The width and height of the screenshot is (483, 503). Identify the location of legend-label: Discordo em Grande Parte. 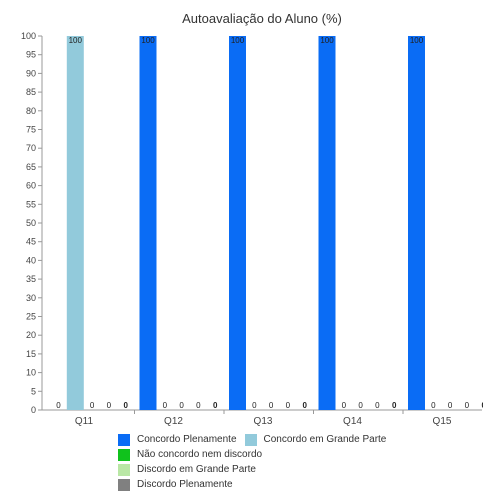
(196, 469).